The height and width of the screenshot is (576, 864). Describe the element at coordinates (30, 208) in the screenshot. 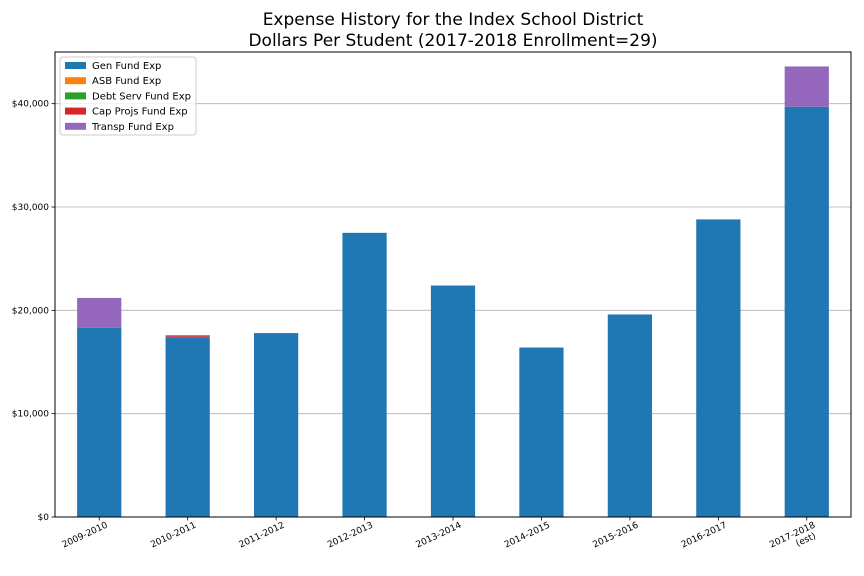

I see `y-tick-label: $30,000` at that location.